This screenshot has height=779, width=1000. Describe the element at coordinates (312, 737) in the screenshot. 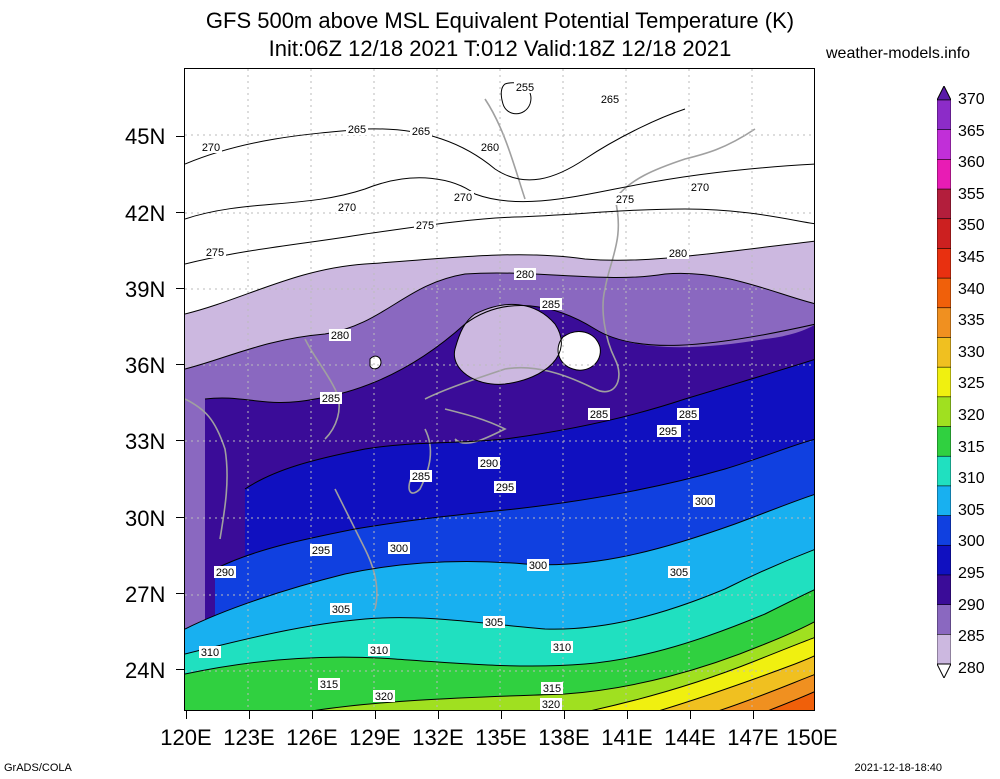

I see `lon-label: 126E` at that location.